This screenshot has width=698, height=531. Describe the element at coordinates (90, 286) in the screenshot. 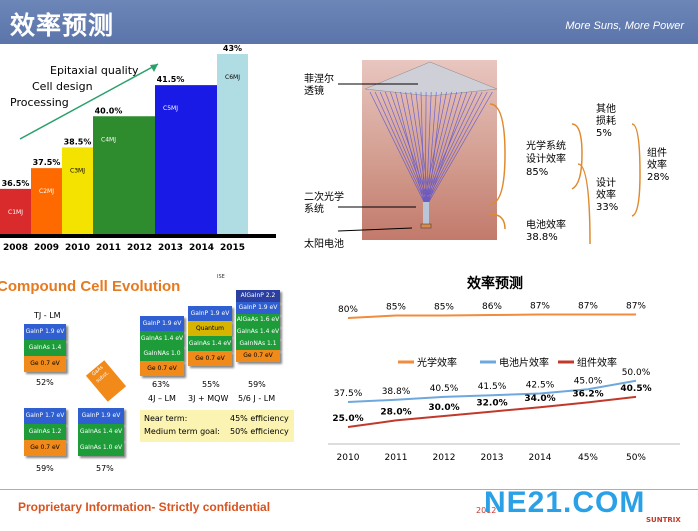

I see `evolution-title: Compound Cell Evolution` at that location.